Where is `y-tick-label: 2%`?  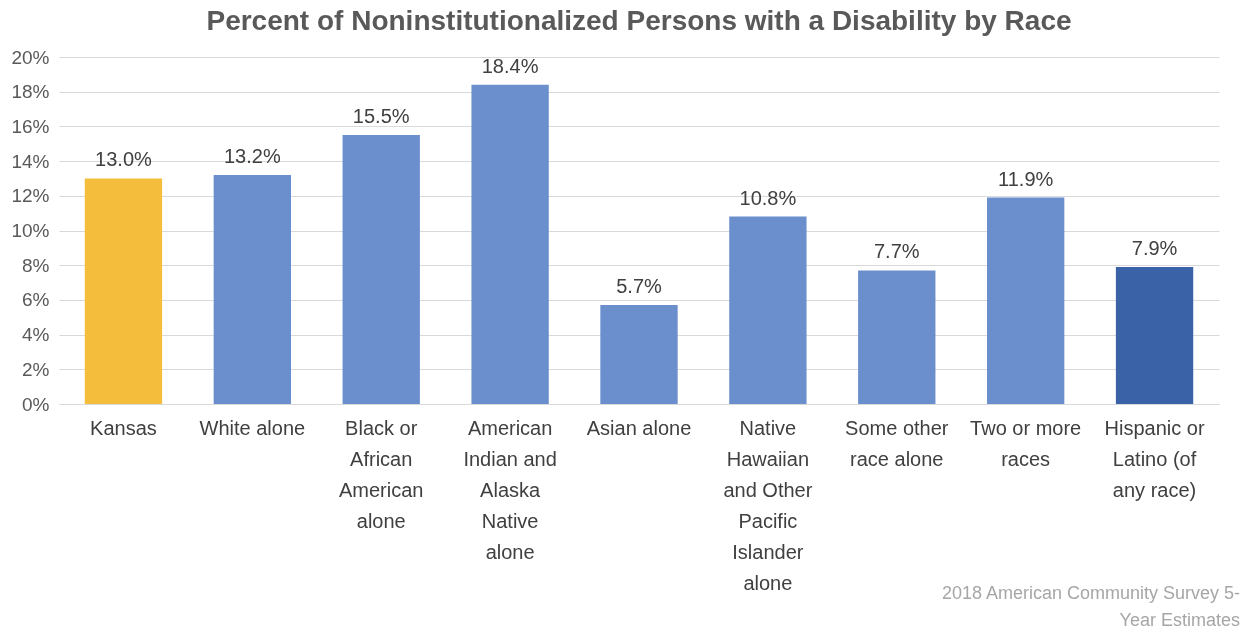 y-tick-label: 2% is located at coordinates (36, 369).